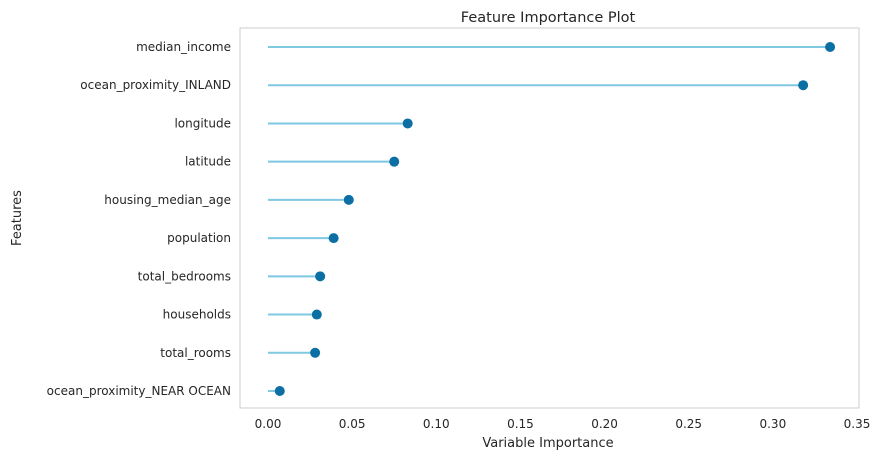 The width and height of the screenshot is (881, 461). Describe the element at coordinates (17, 218) in the screenshot. I see `y-axis-label: Features` at that location.